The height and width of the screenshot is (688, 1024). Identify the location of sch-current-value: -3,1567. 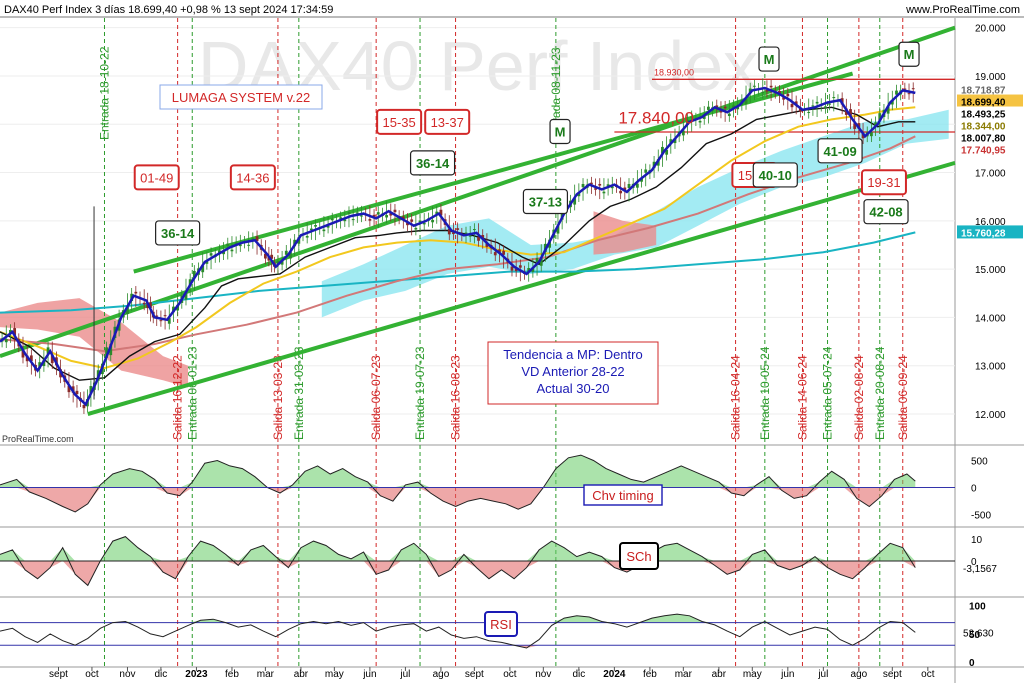
(980, 569).